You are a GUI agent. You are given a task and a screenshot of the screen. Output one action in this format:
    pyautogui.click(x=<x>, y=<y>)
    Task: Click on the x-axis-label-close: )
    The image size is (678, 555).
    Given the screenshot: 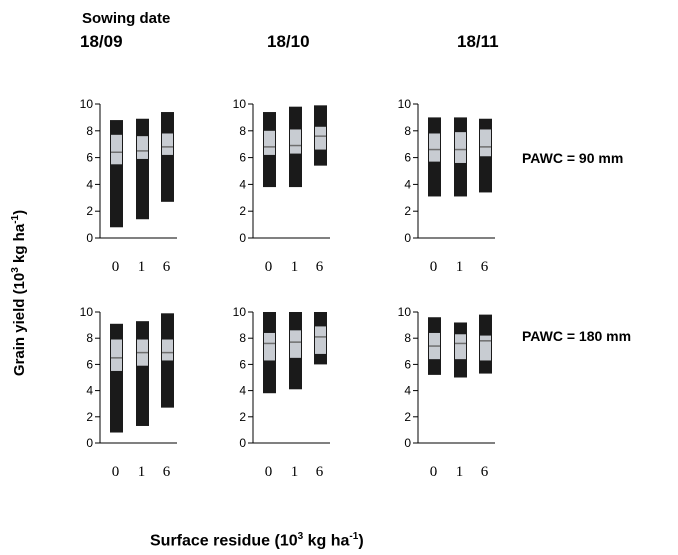 What is the action you would take?
    pyautogui.click(x=361, y=541)
    